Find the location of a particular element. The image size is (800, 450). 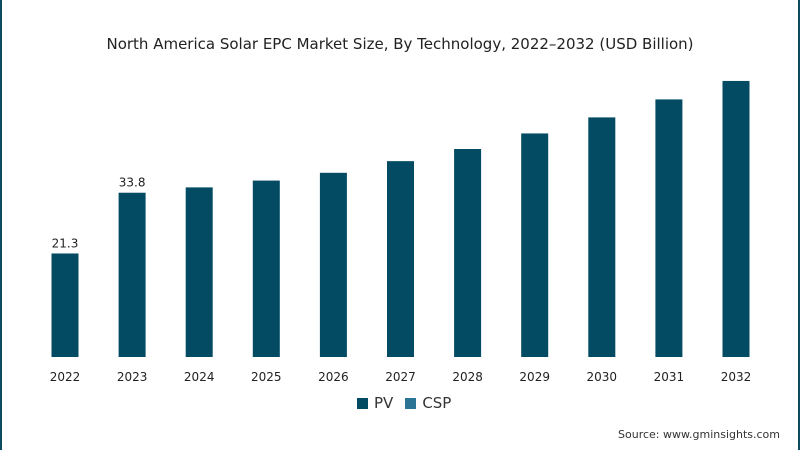

bar-pv-2032 is located at coordinates (736, 219).